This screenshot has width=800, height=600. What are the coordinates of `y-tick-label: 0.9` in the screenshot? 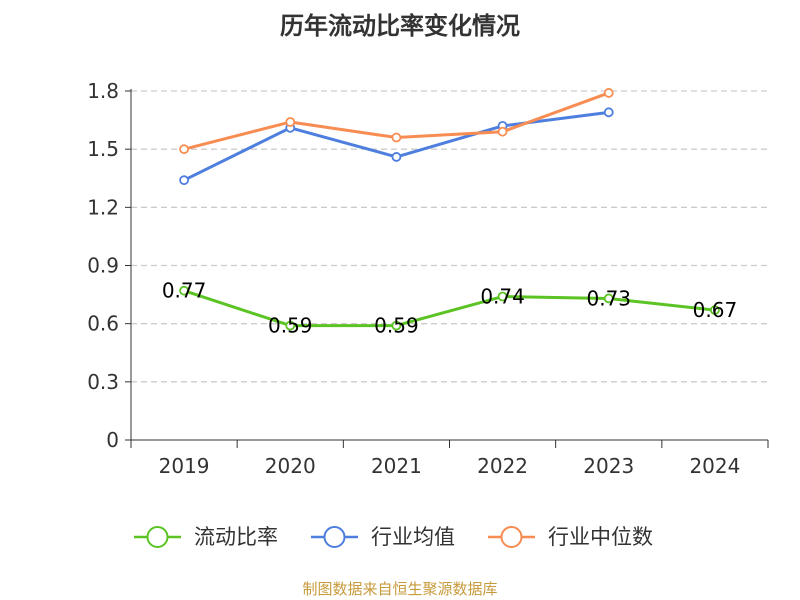 It's located at (103, 266).